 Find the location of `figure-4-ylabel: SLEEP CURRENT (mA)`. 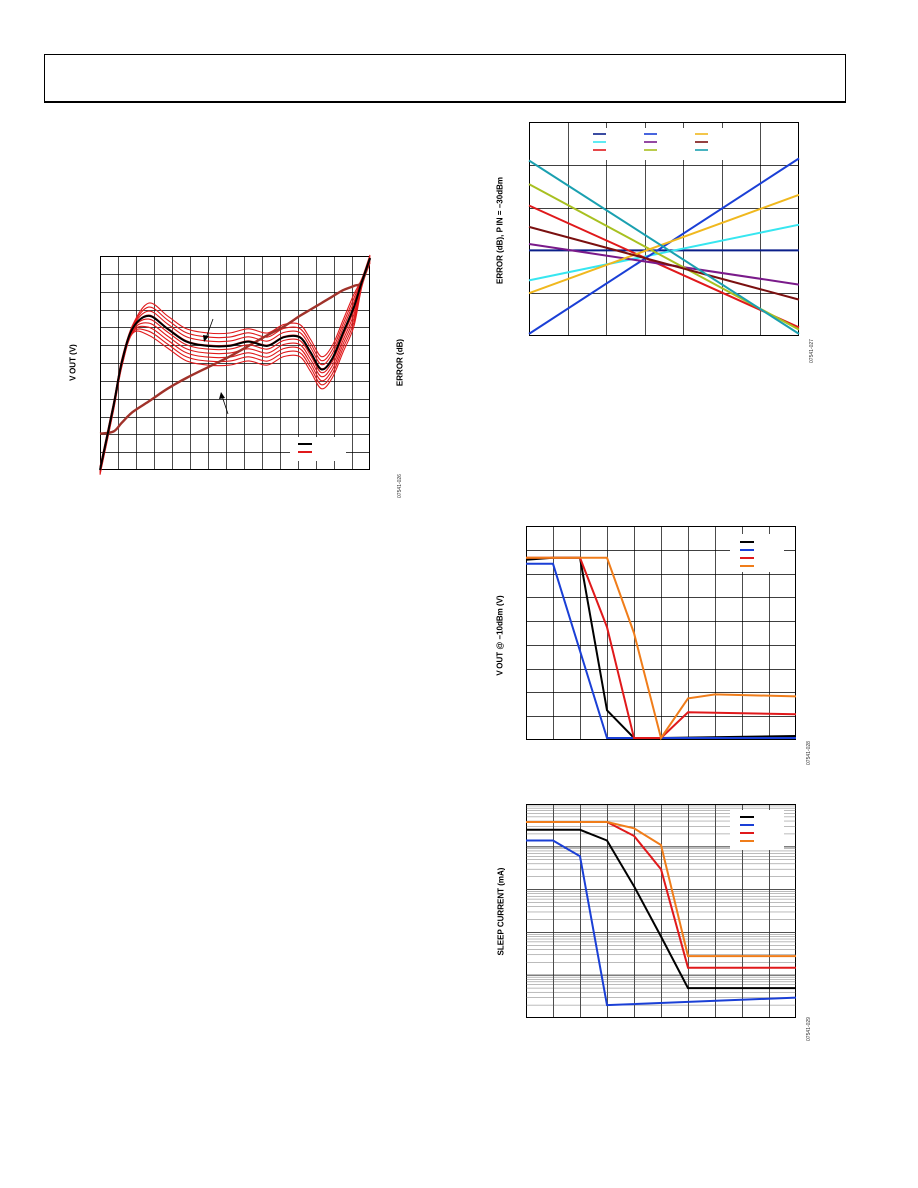

figure-4-ylabel: SLEEP CURRENT (mA) is located at coordinates (501, 911).